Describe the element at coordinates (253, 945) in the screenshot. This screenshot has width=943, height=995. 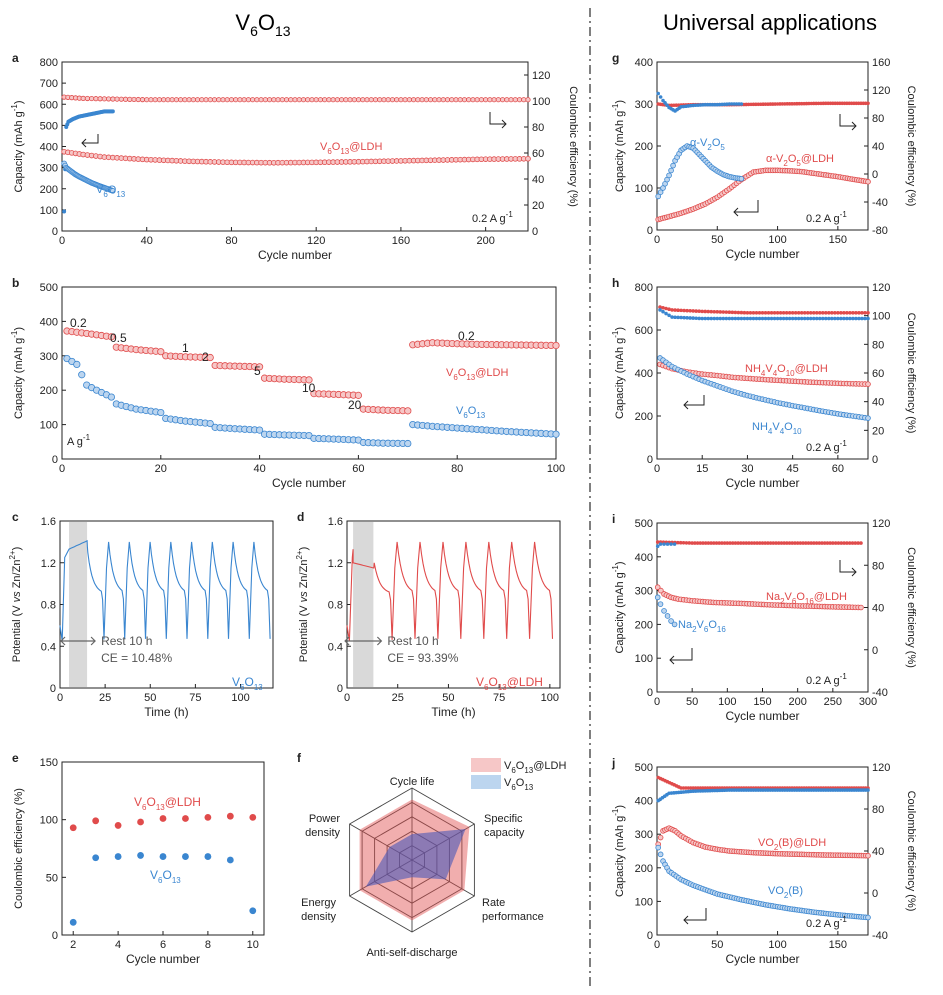
I see `x-tick-label: 10` at that location.